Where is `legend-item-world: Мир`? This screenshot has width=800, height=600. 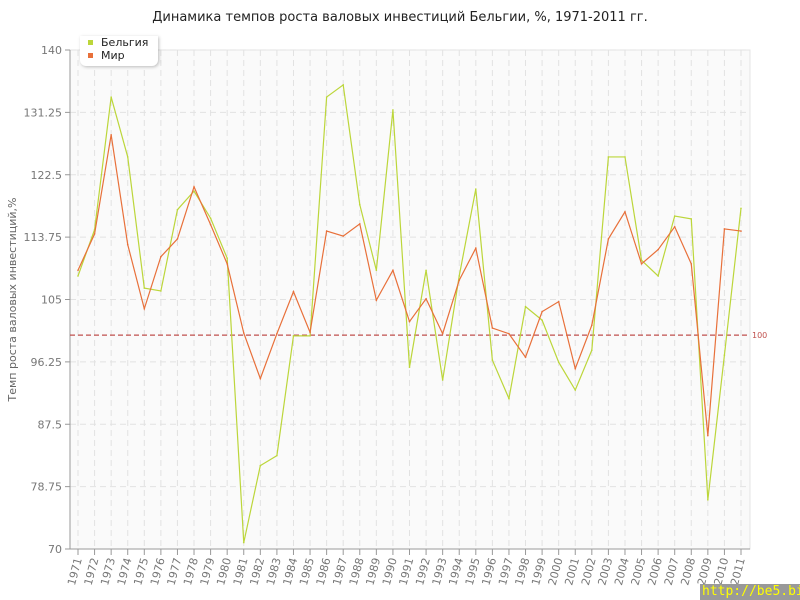 legend-item-world: Мир is located at coordinates (119, 55).